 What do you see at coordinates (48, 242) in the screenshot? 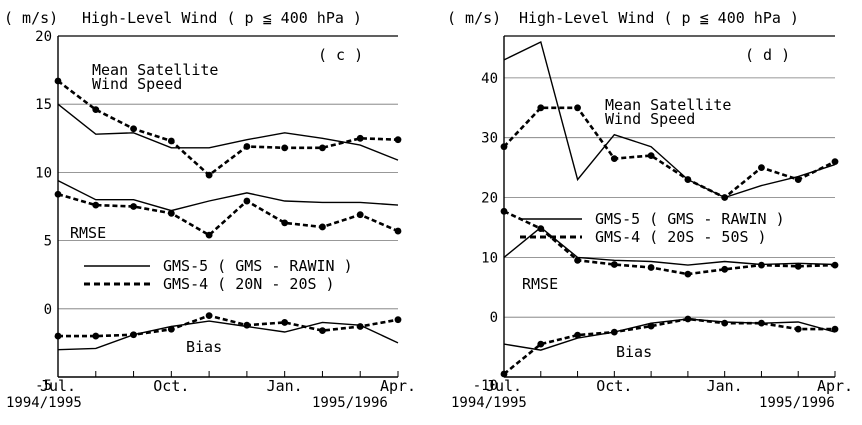
I see `y-tick-label: 5` at bounding box center [48, 242].